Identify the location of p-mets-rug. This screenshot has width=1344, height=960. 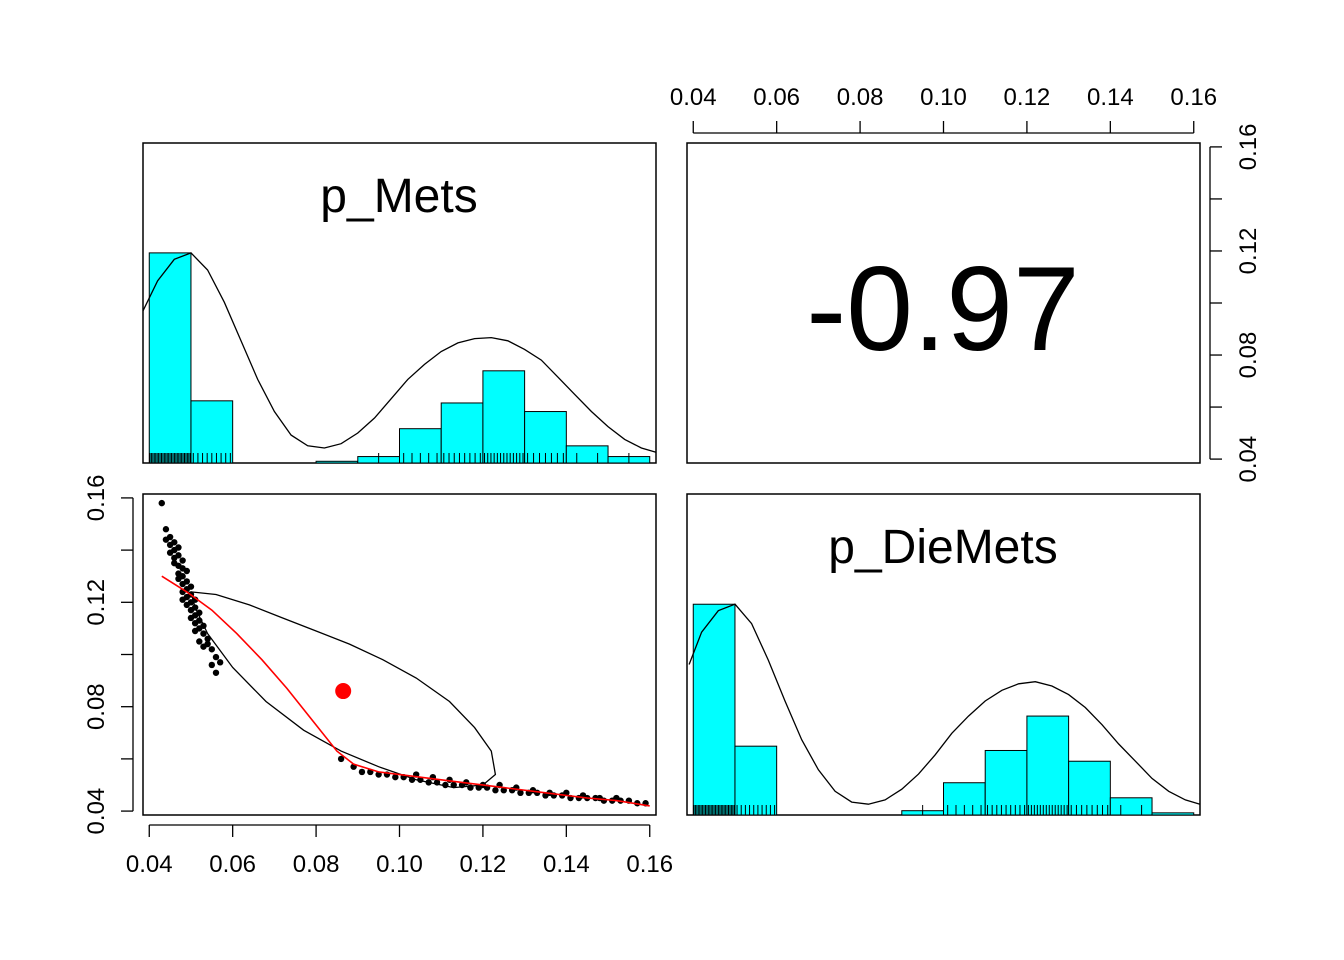
(389, 458).